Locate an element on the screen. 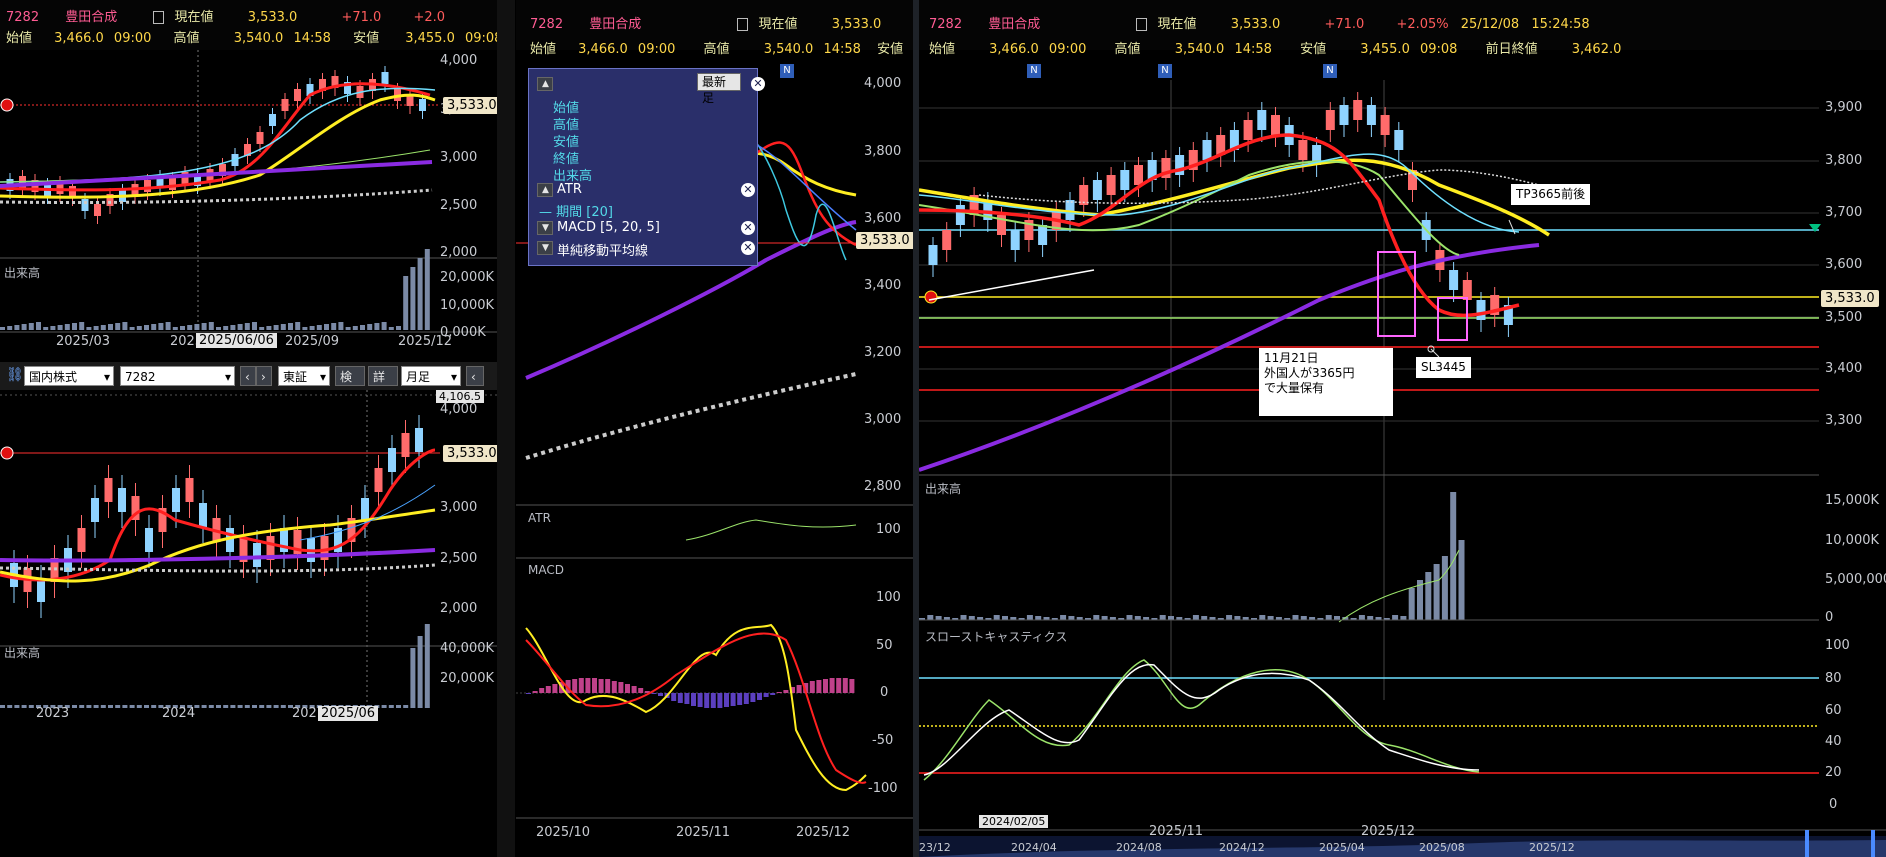 This screenshot has height=857, width=1886. period-select: 月足 ▾ is located at coordinates (431, 376).